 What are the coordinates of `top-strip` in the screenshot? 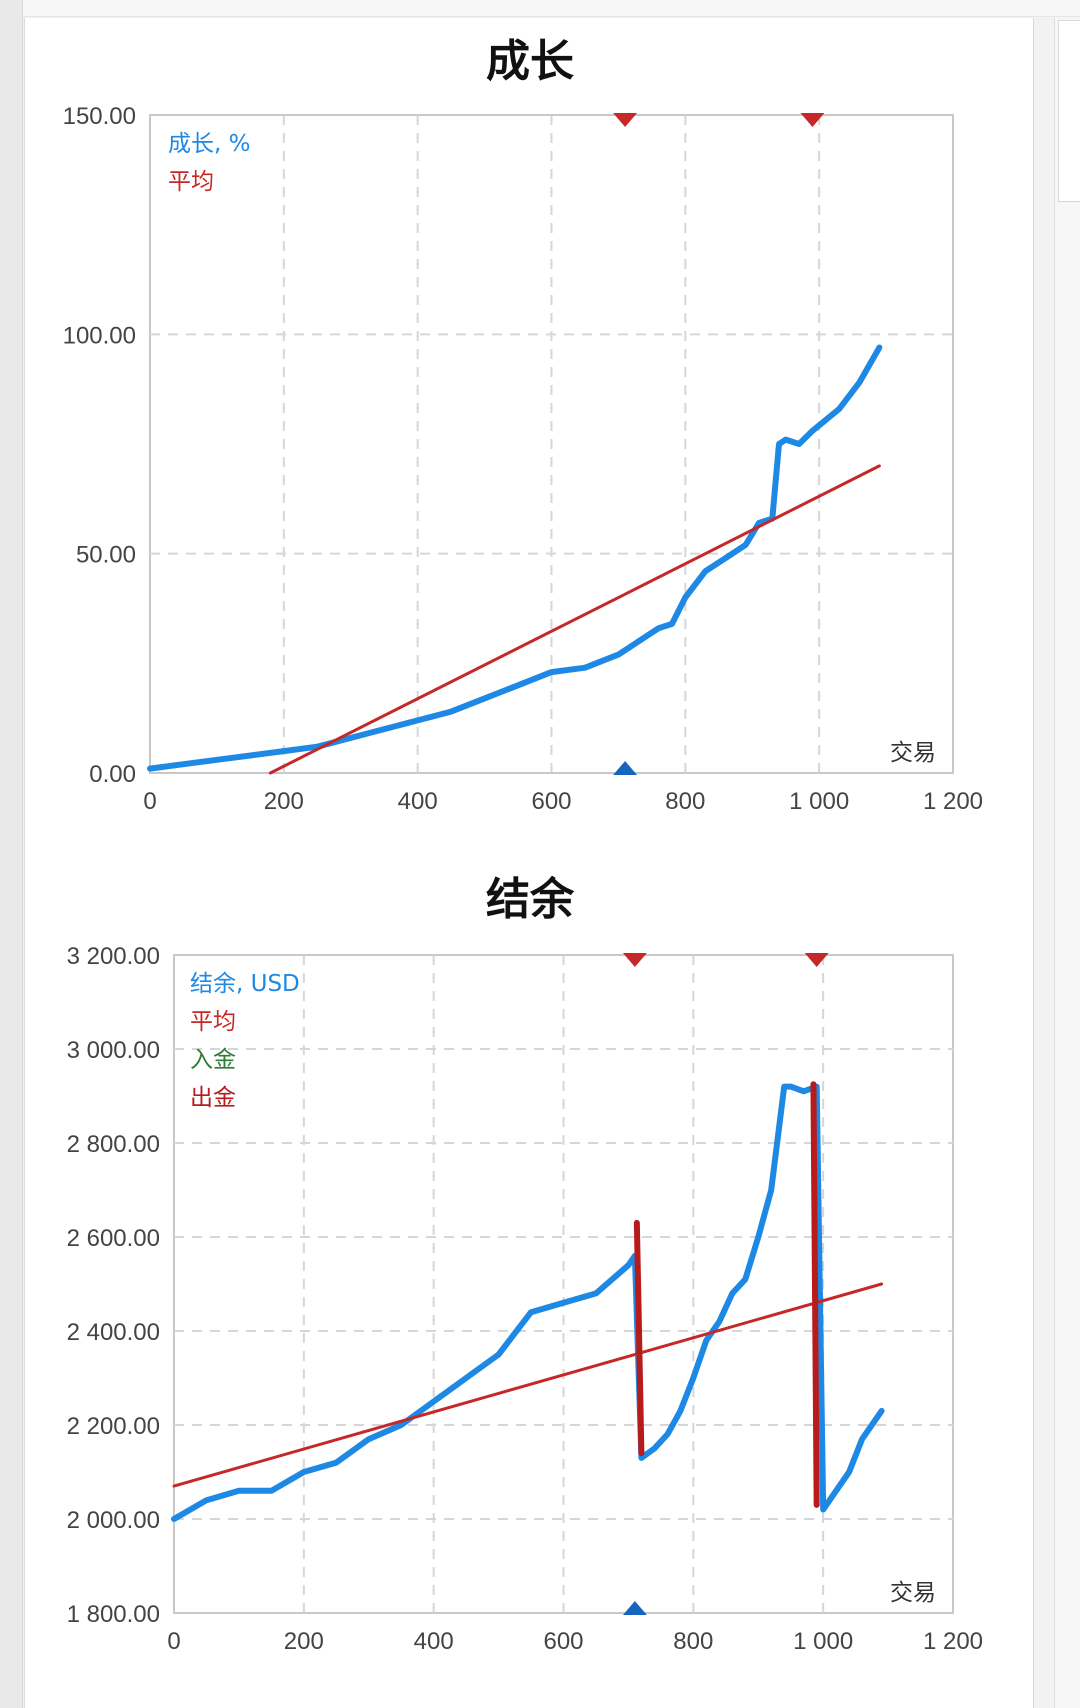 It's located at (540, 8).